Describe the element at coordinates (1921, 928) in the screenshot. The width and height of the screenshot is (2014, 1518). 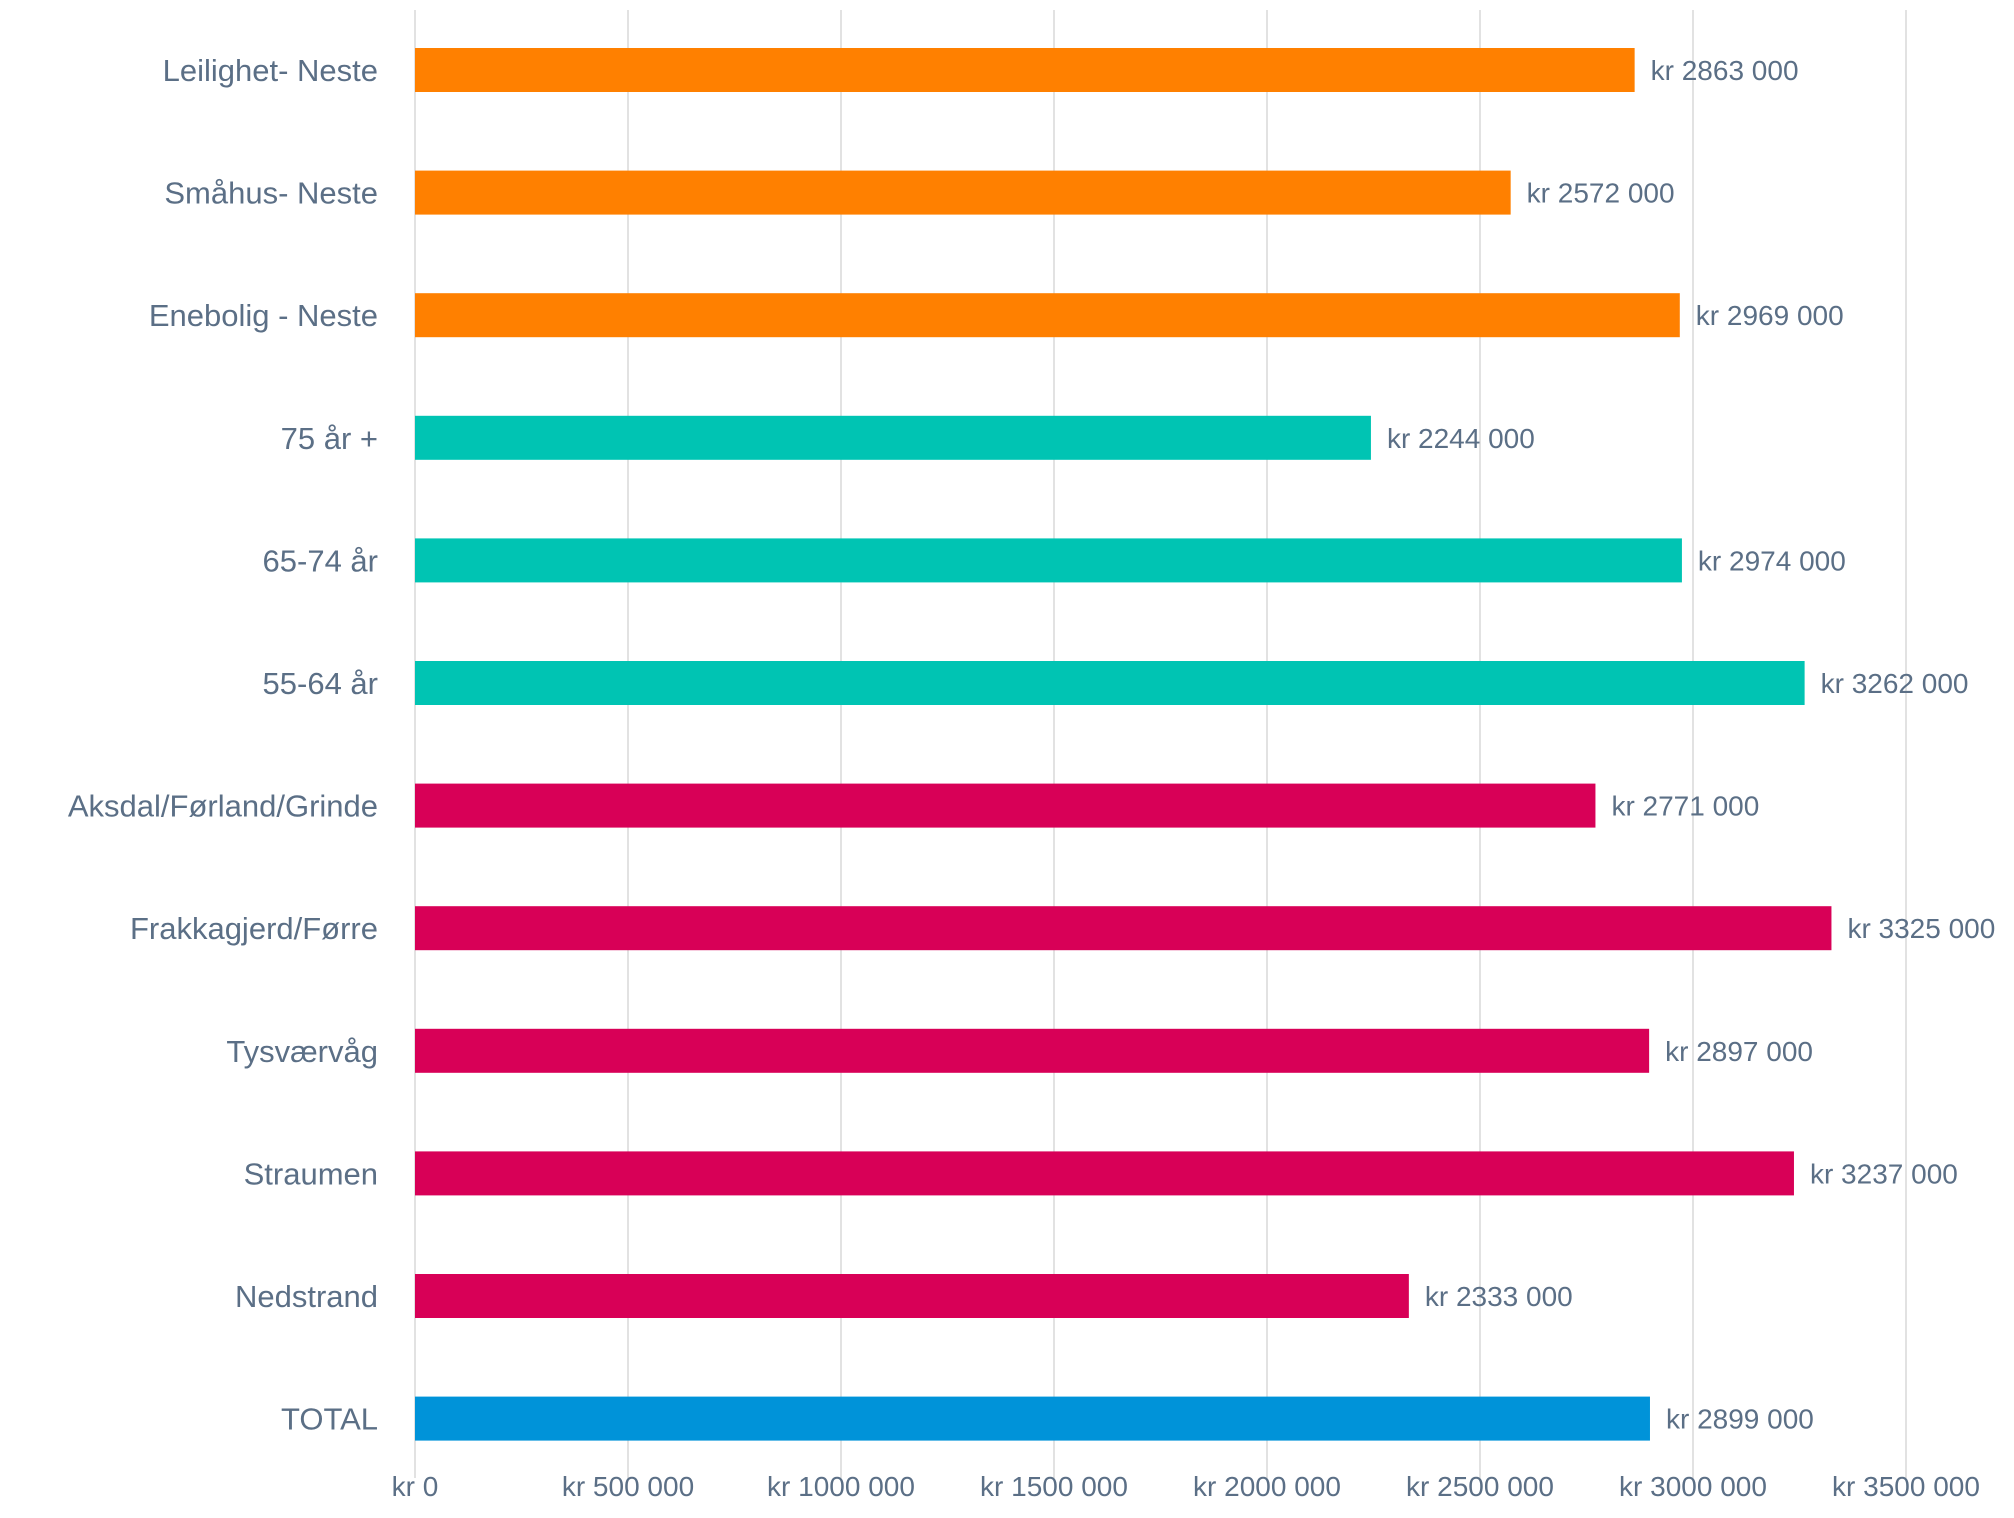
I see `data-label: kr 3325 000` at that location.